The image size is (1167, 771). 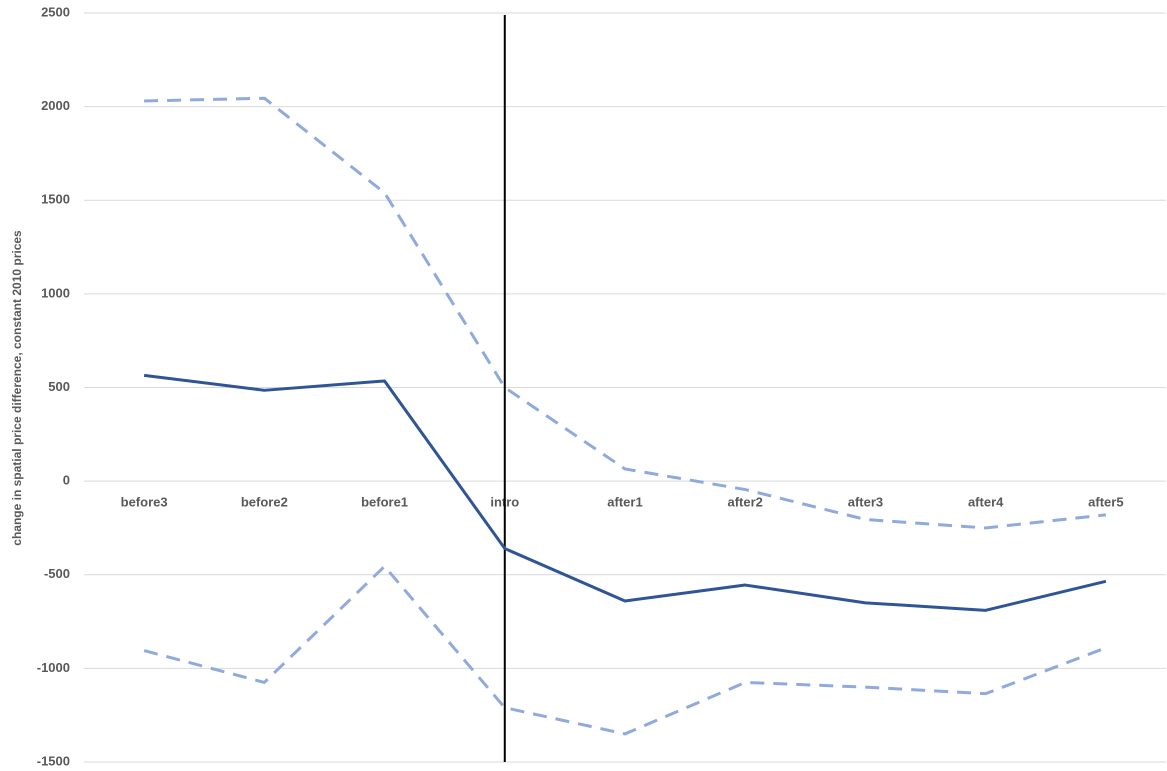 I want to click on x-tick-label: after5, so click(x=1105, y=502).